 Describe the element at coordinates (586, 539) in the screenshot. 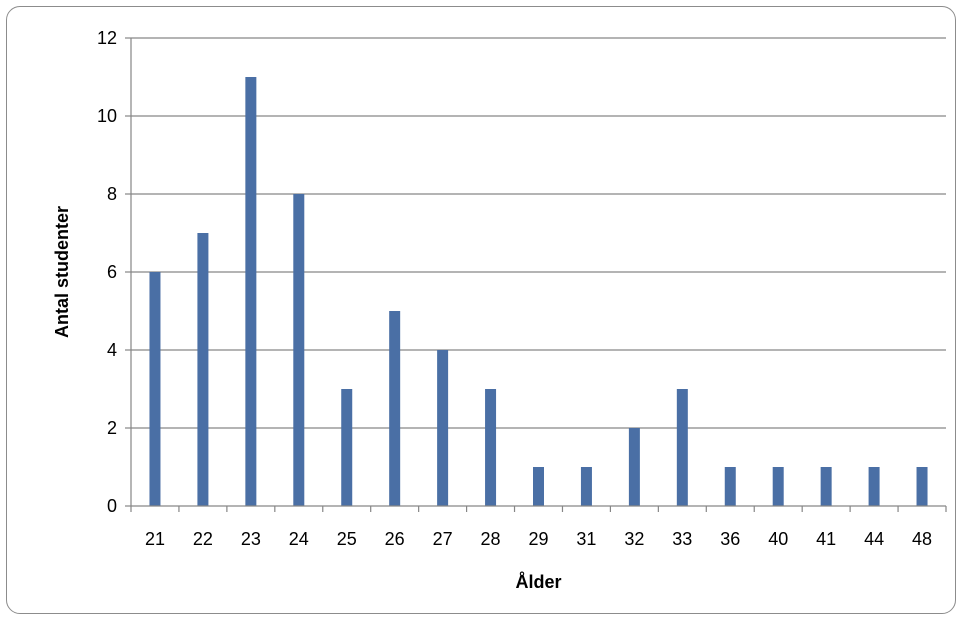

I see `x-tick-label: 31` at that location.